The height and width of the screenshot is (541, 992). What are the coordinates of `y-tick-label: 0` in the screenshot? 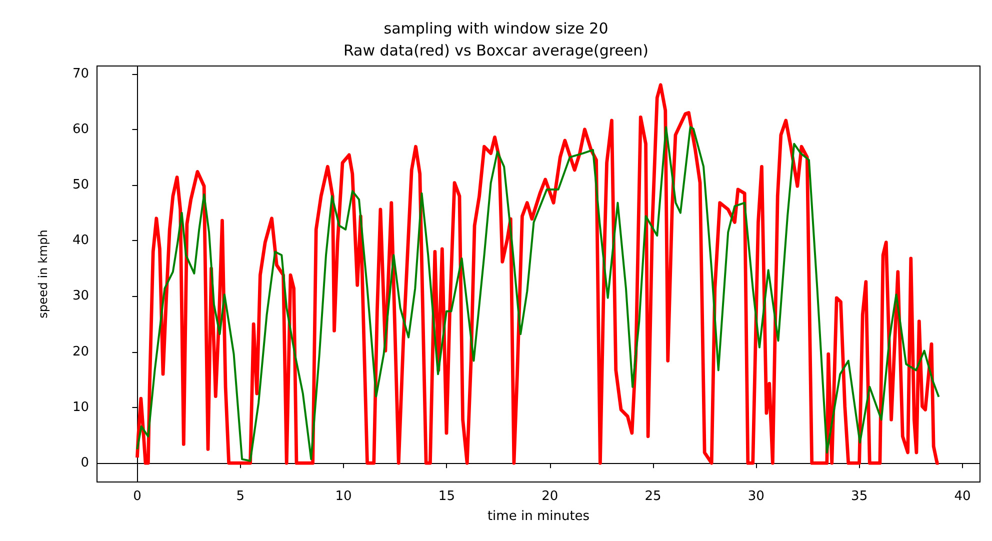 It's located at (84, 463).